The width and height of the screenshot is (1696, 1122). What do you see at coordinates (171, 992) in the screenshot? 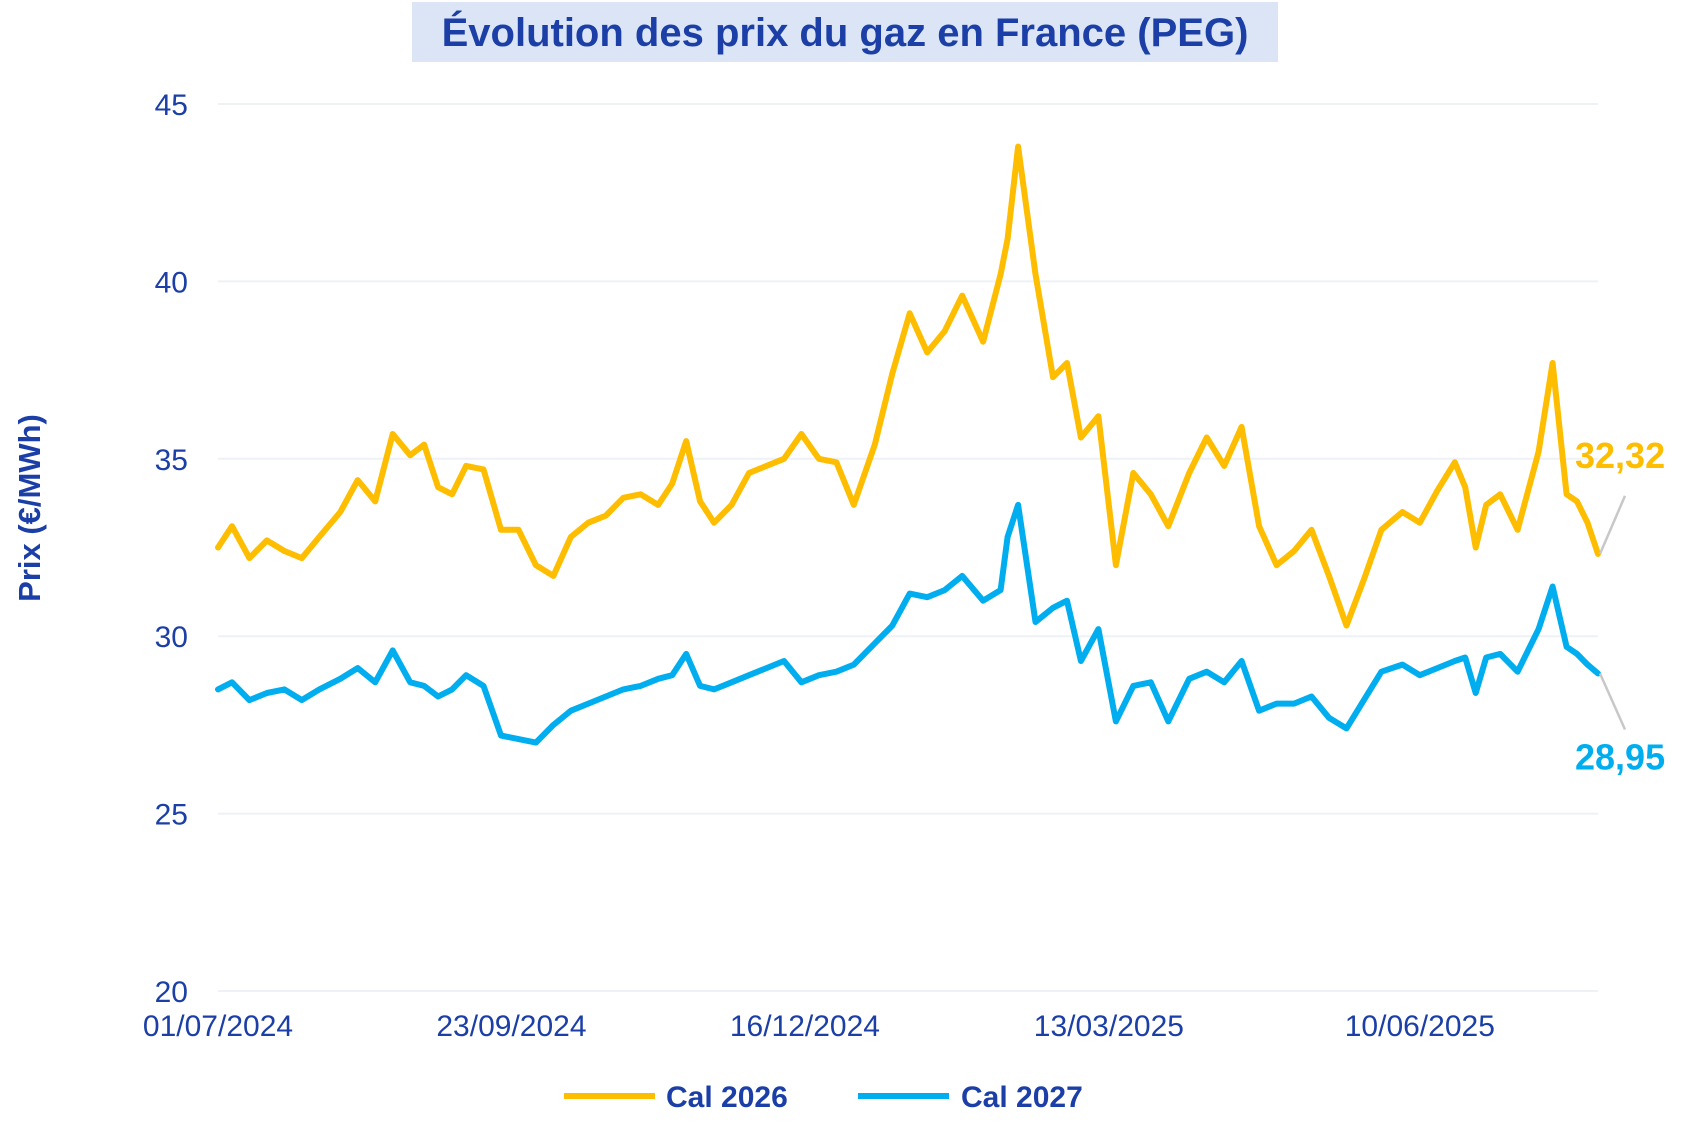
I see `y-tick-label: 20` at bounding box center [171, 992].